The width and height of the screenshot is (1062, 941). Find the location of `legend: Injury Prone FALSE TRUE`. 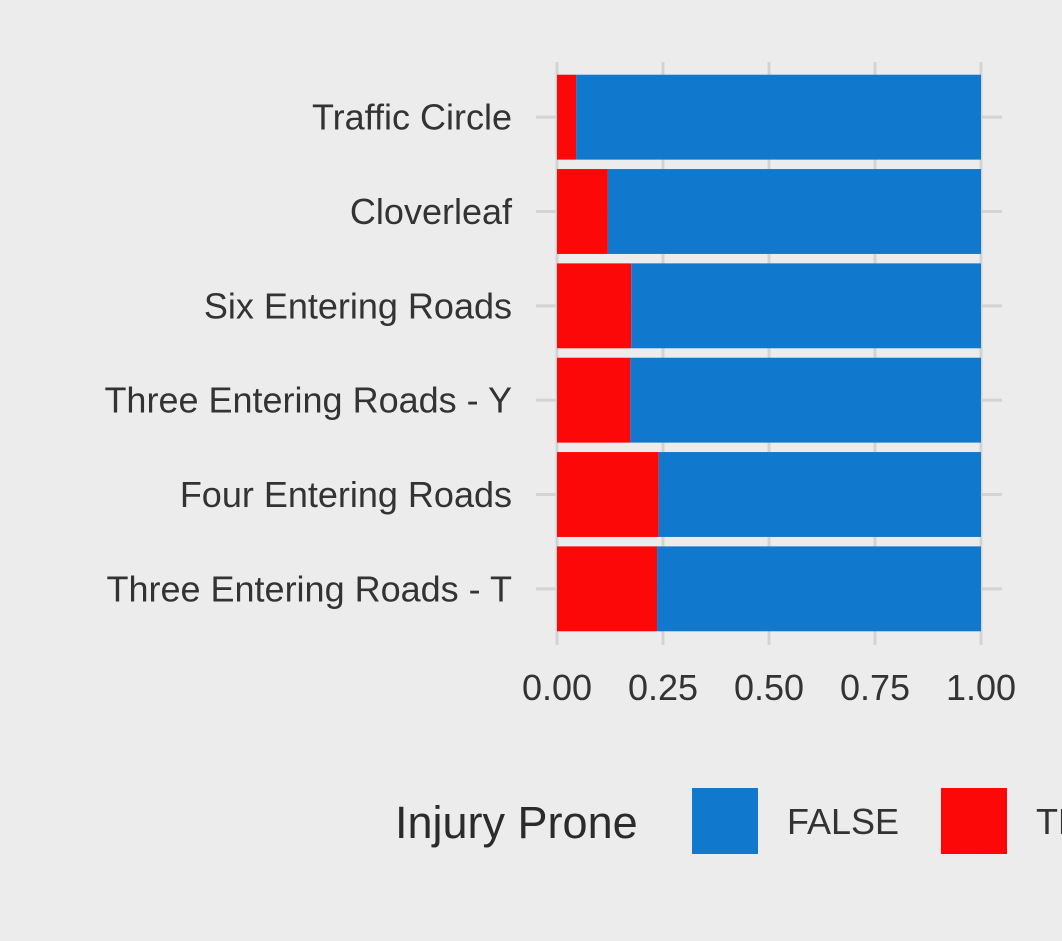

legend: Injury Prone FALSE TRUE is located at coordinates (728, 821).